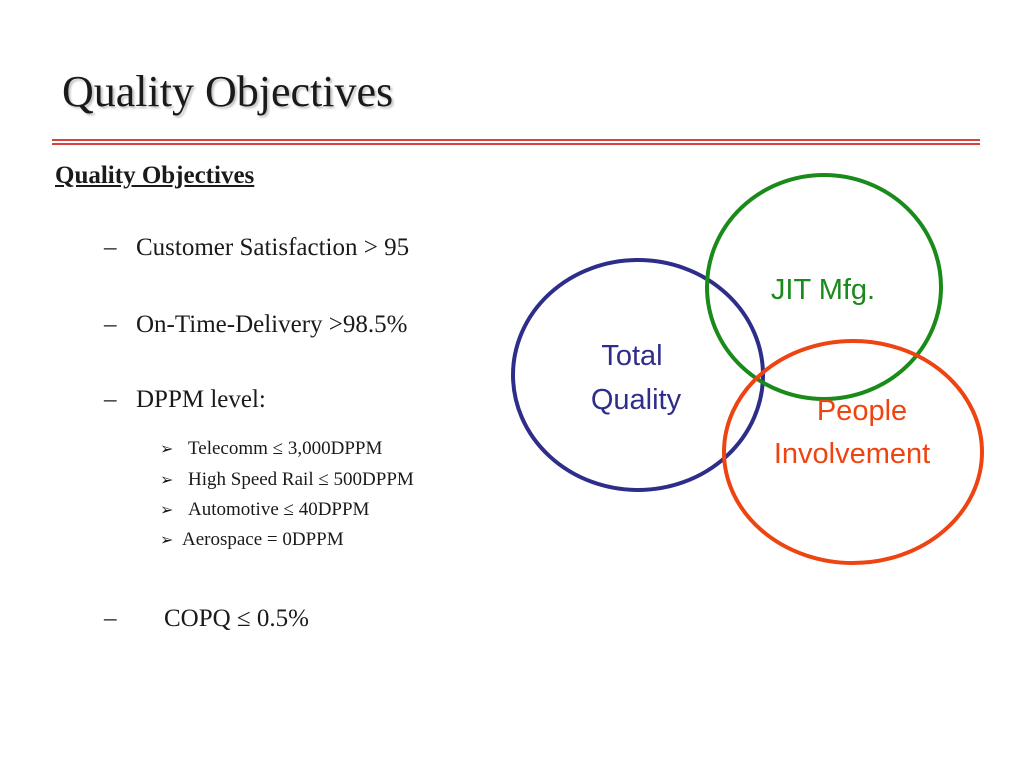 The width and height of the screenshot is (1024, 768). What do you see at coordinates (228, 91) in the screenshot?
I see `slide-title: Quality Objectives` at bounding box center [228, 91].